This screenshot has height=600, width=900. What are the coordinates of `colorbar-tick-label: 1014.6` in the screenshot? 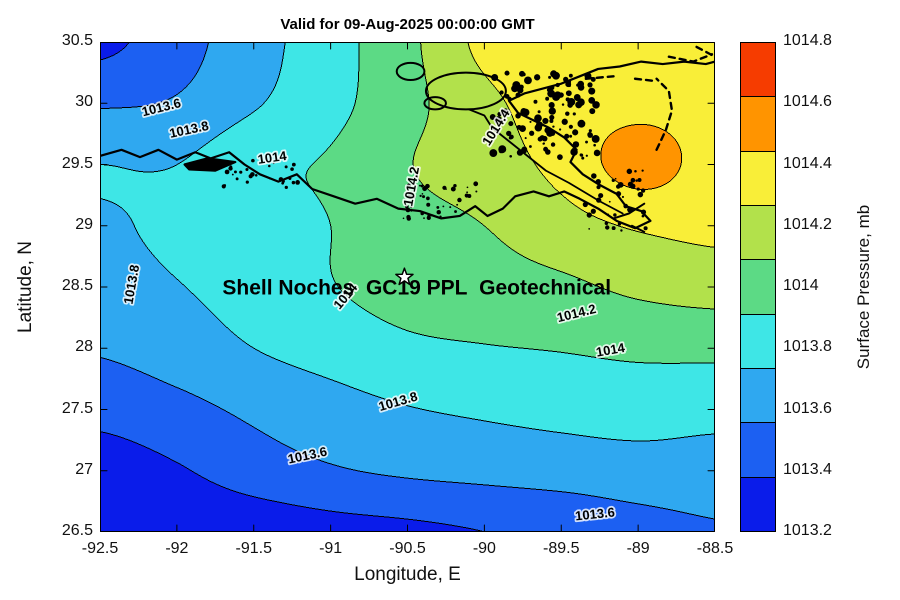 It's located at (807, 102).